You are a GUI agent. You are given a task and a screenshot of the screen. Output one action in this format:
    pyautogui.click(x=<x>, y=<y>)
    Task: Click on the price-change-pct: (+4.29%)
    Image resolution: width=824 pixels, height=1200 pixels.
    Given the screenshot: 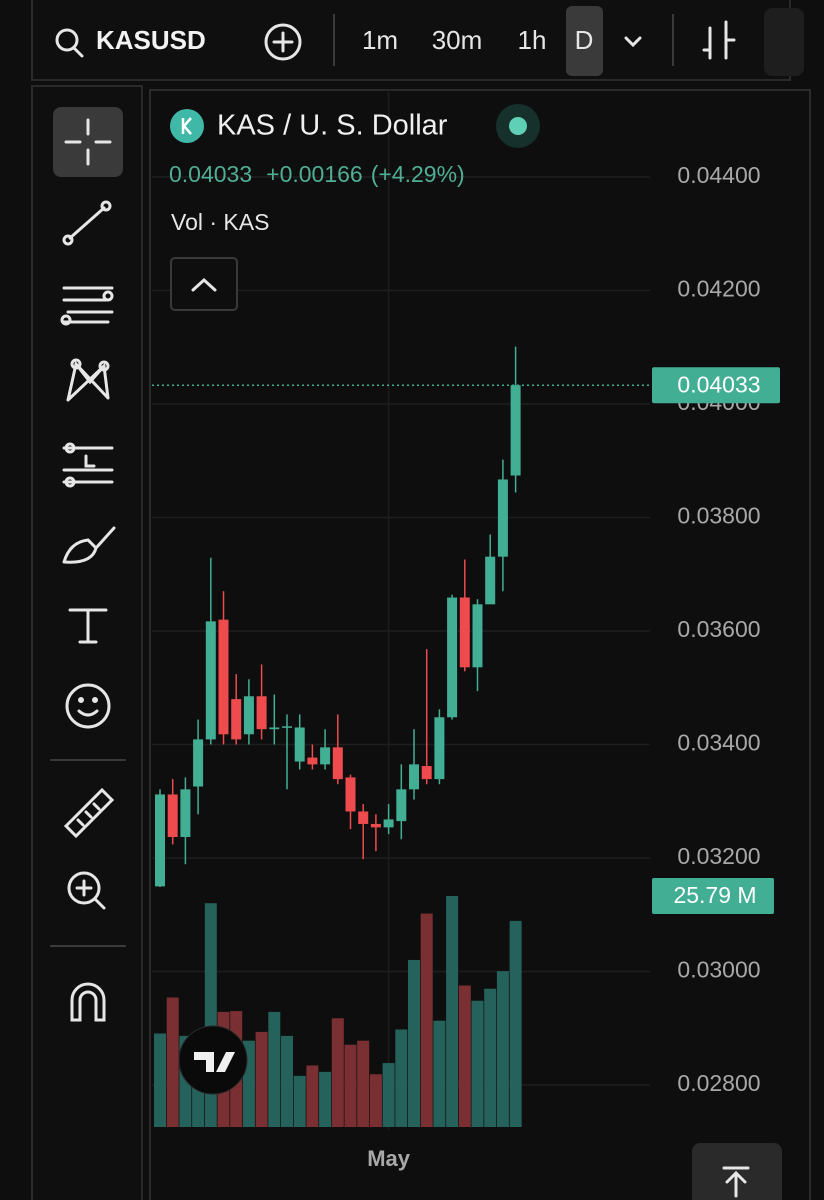 What is the action you would take?
    pyautogui.click(x=418, y=174)
    